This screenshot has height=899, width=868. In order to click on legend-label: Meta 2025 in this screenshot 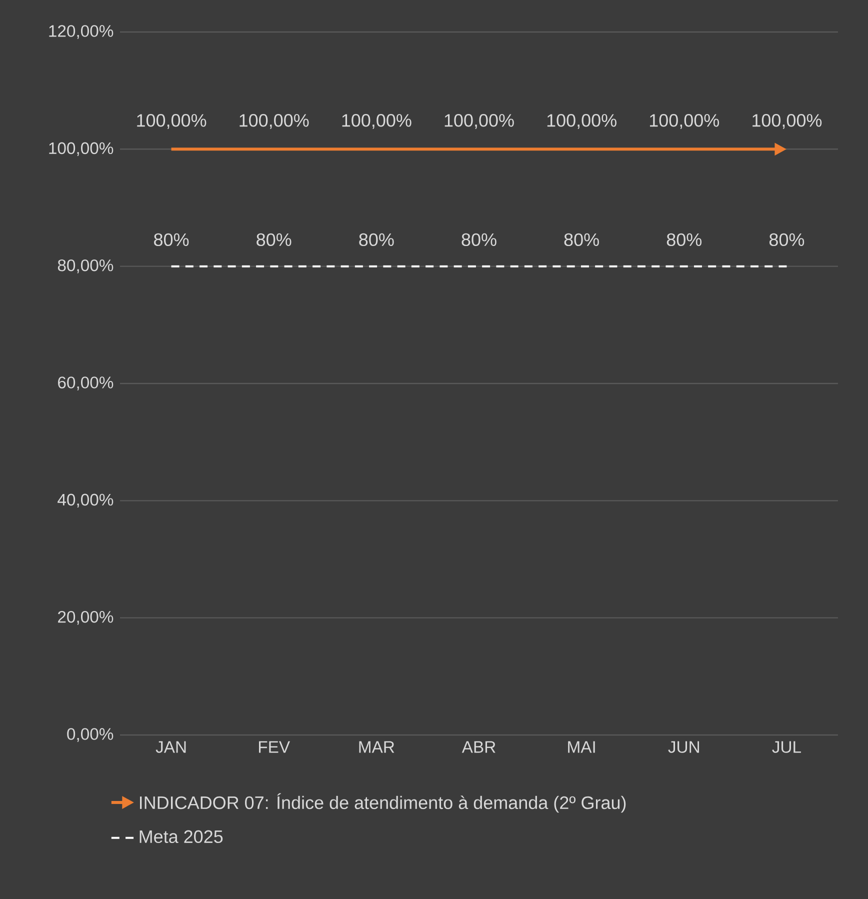, I will do `click(181, 837)`.